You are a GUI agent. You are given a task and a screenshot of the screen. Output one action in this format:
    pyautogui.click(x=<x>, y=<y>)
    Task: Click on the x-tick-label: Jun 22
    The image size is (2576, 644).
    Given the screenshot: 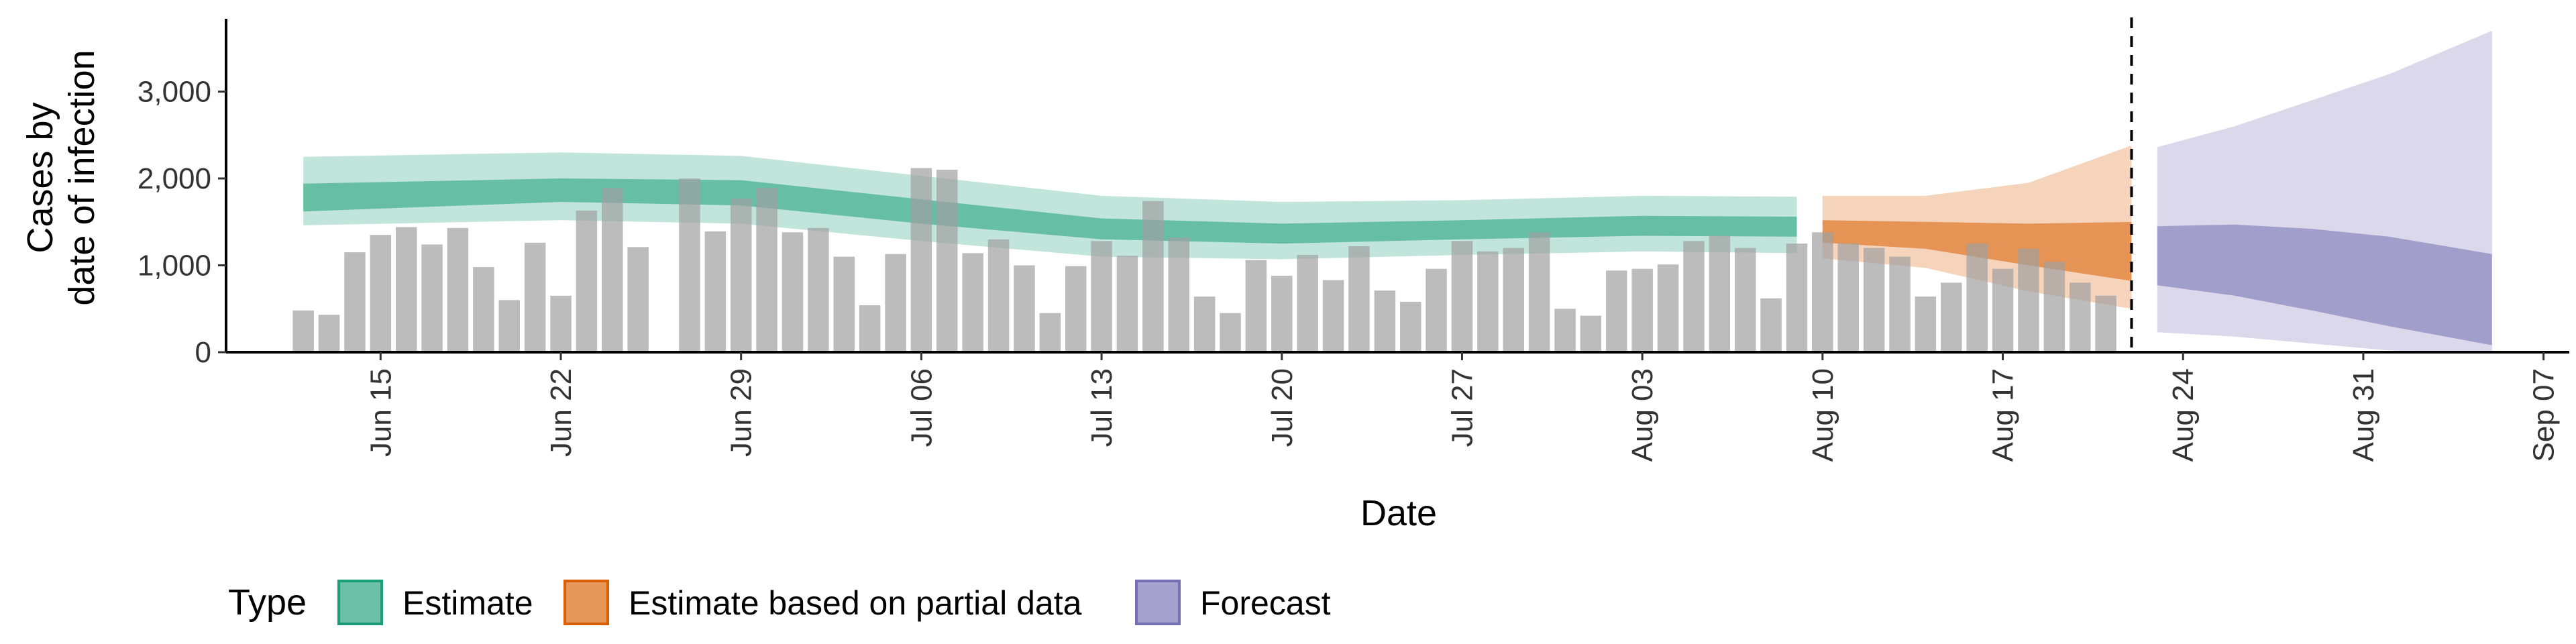 What is the action you would take?
    pyautogui.click(x=561, y=412)
    